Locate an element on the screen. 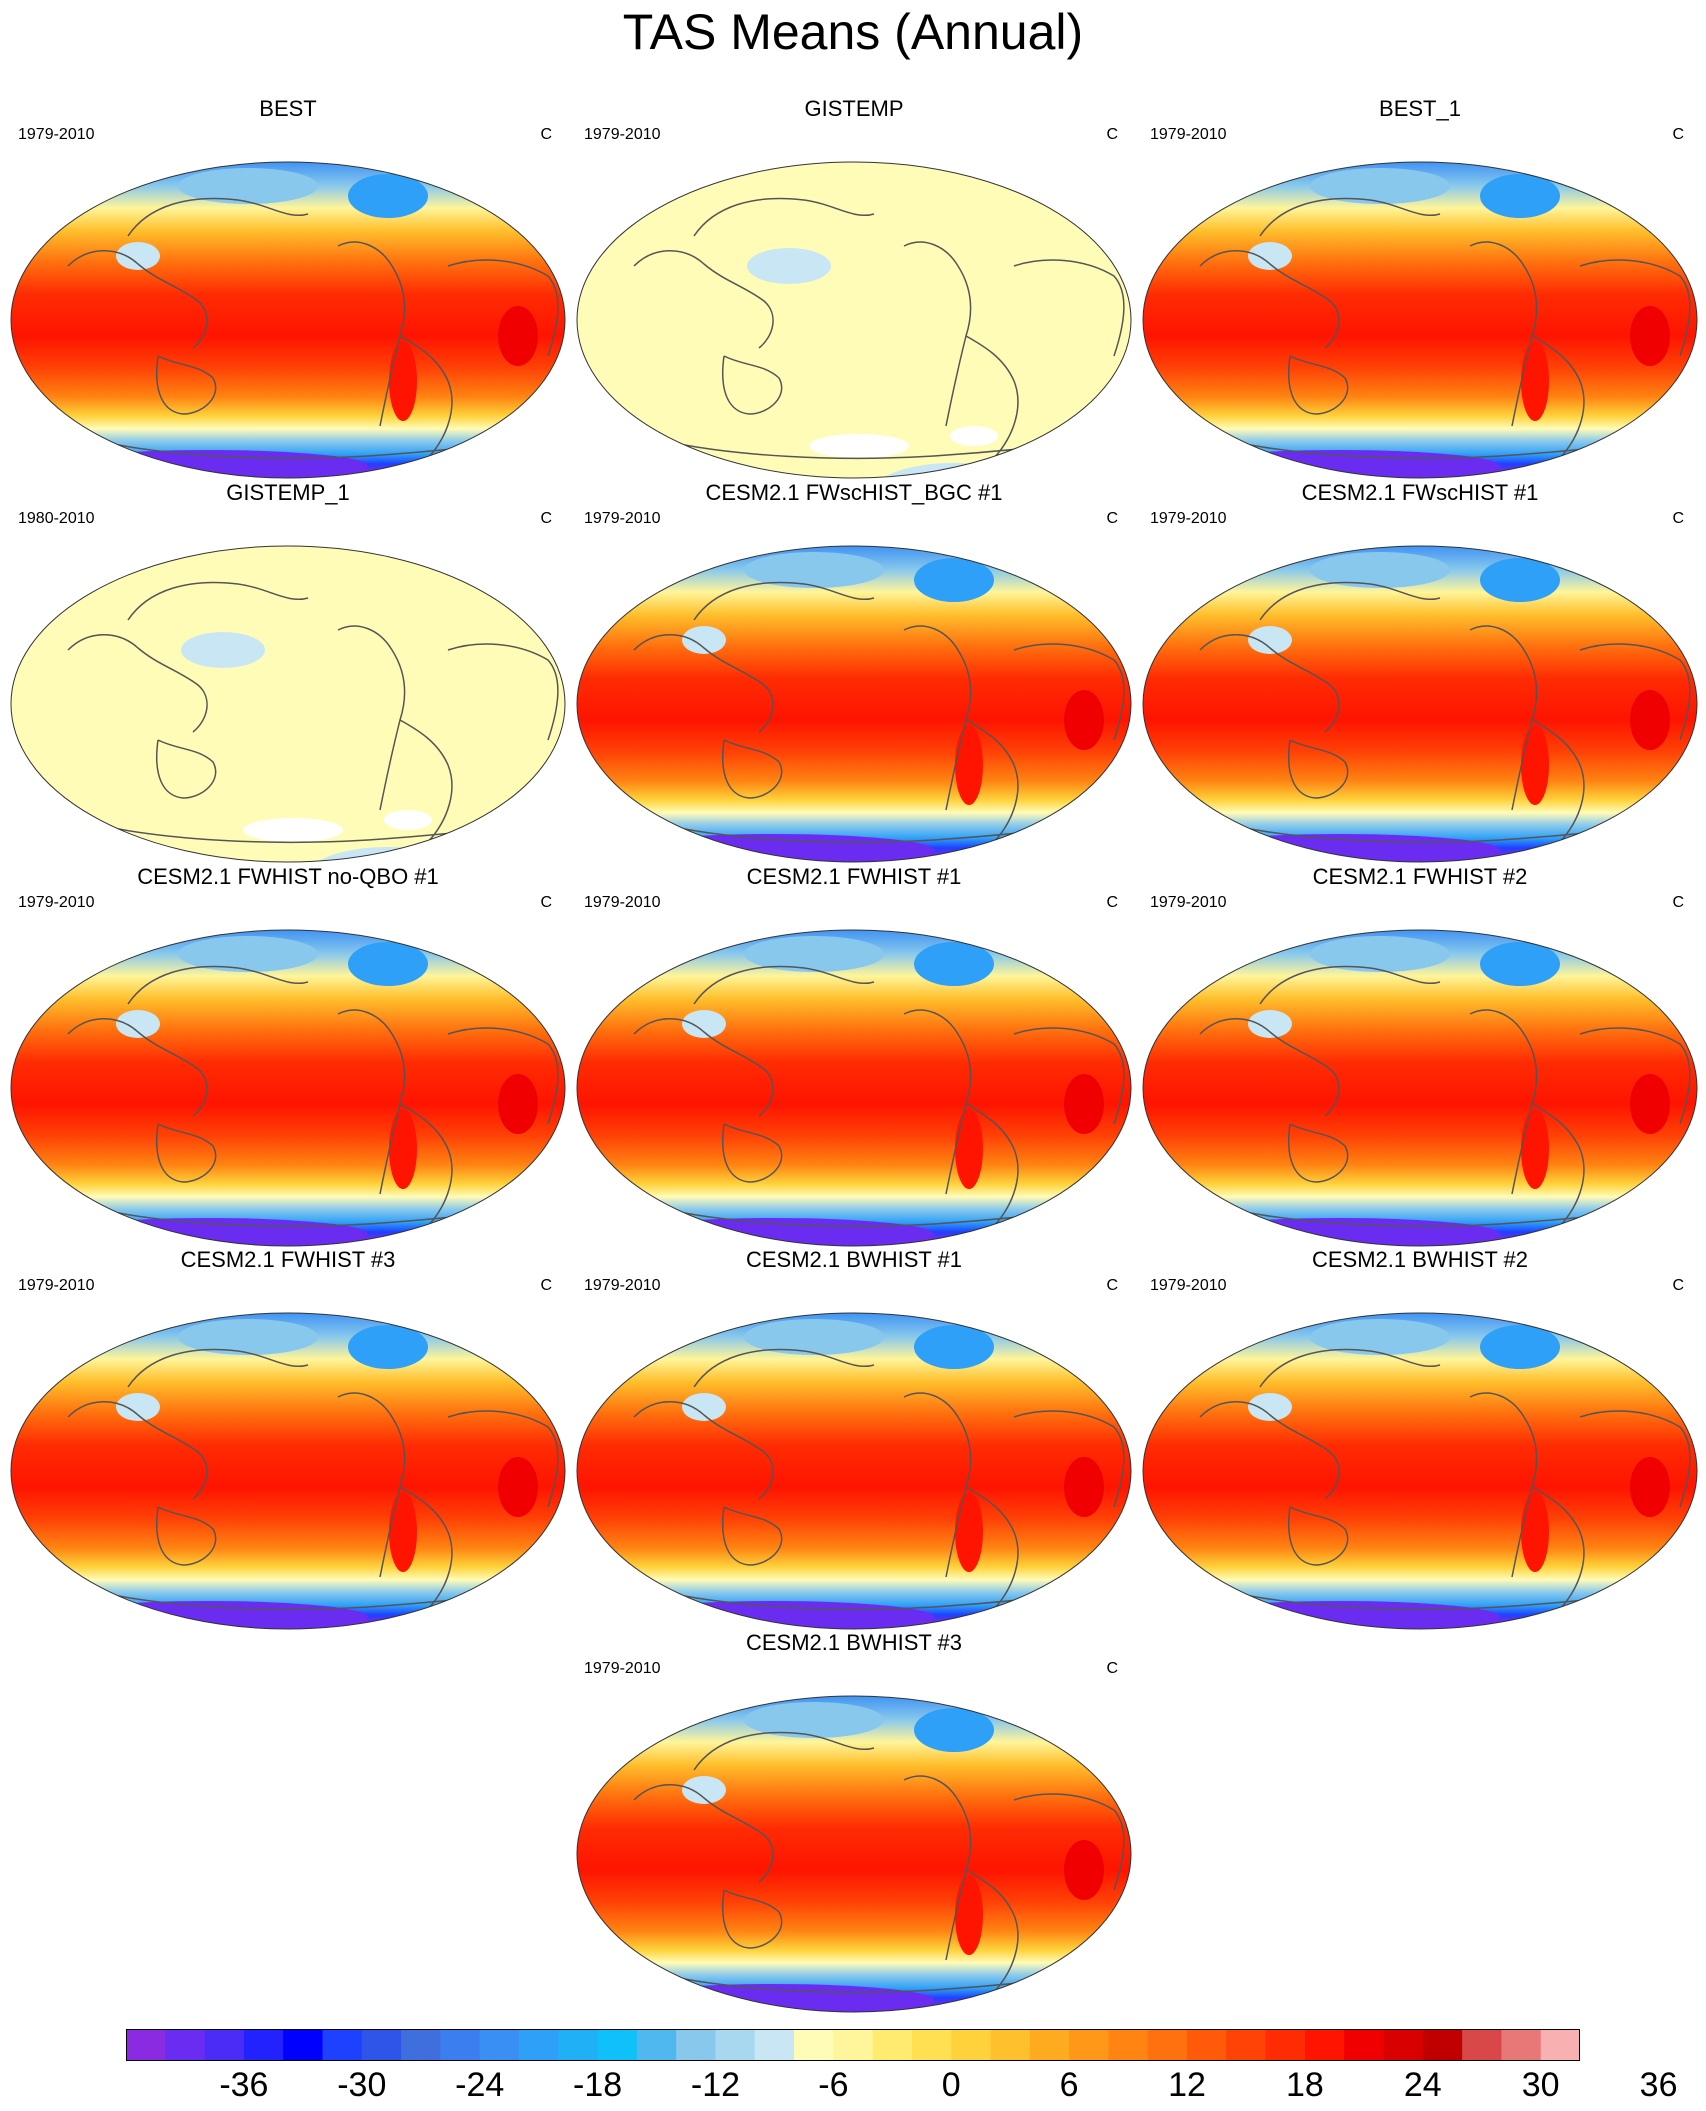 Image resolution: width=1706 pixels, height=2111 pixels. page-title: TAS Means (Annual) is located at coordinates (853, 32).